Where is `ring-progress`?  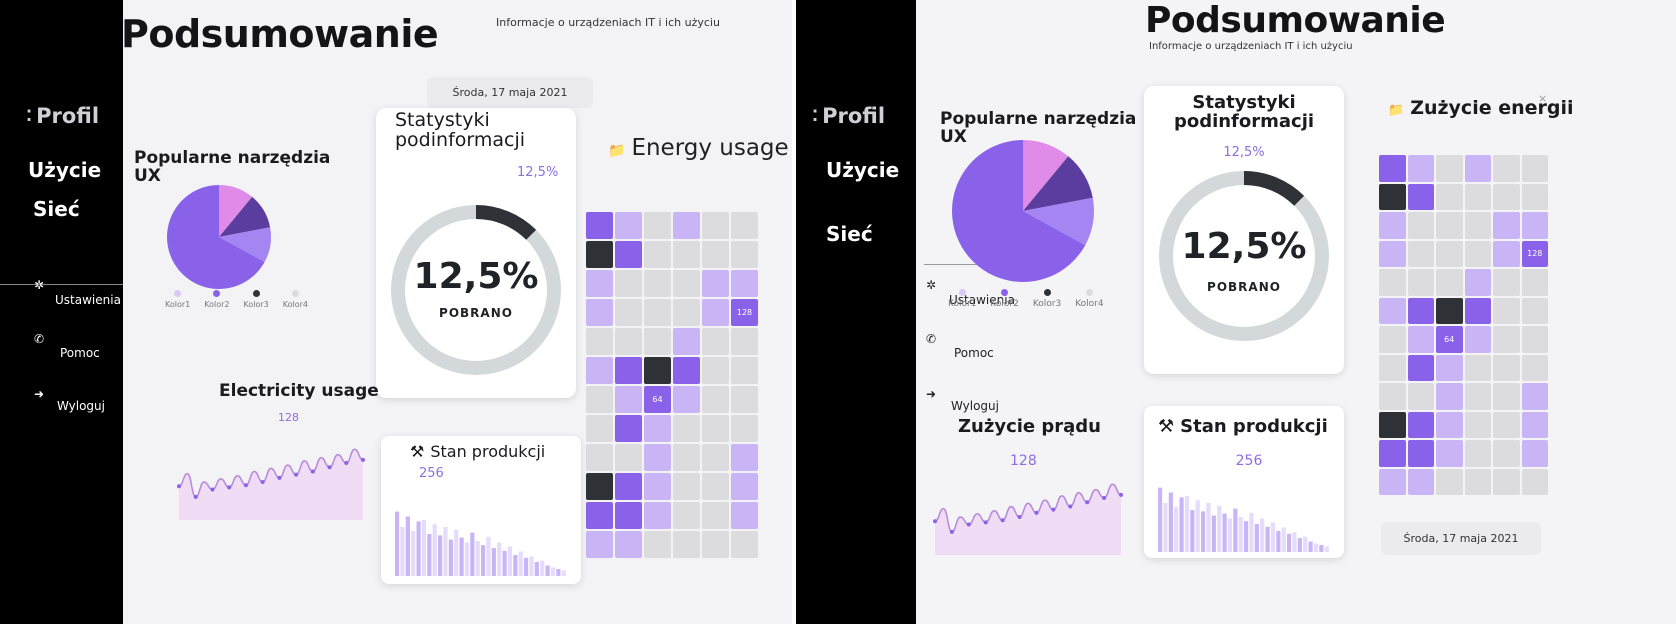 ring-progress is located at coordinates (506, 222).